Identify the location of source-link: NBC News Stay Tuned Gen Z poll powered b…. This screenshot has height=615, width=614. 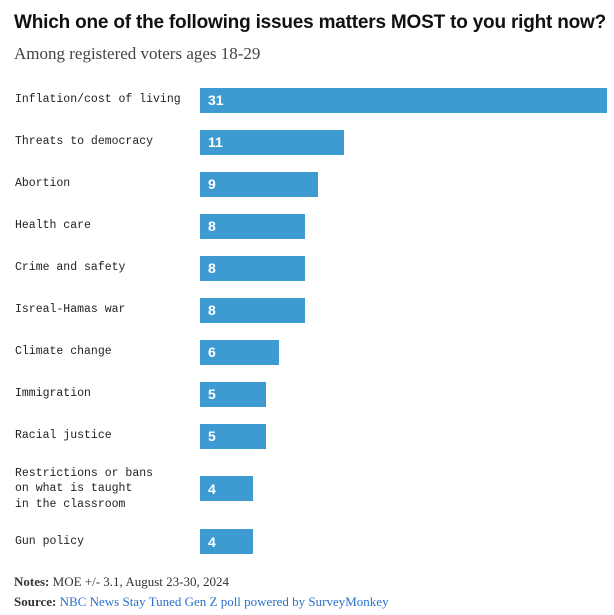
(224, 601).